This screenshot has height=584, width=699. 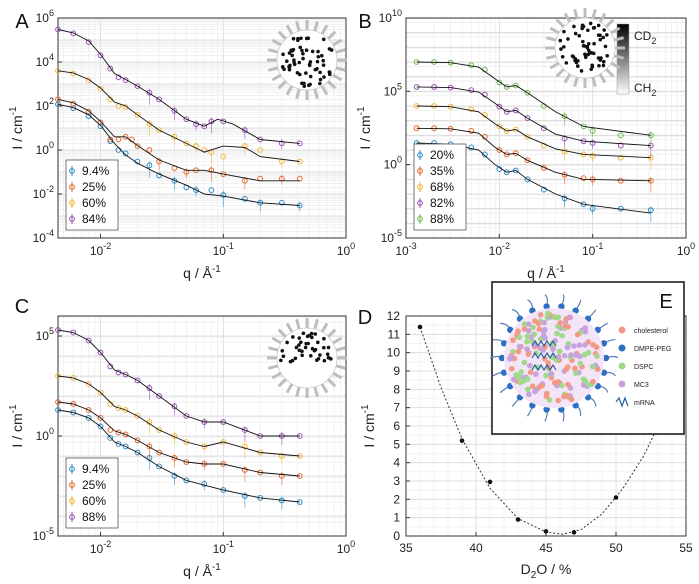 What do you see at coordinates (393, 163) in the screenshot?
I see `y-tick-label: 10⁰` at bounding box center [393, 163].